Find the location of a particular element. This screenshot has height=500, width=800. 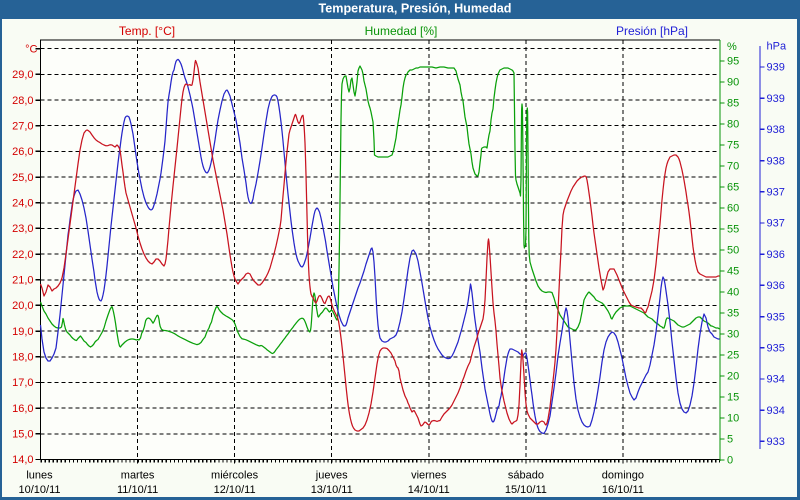

svg-text: domingo is located at coordinates (623, 476).